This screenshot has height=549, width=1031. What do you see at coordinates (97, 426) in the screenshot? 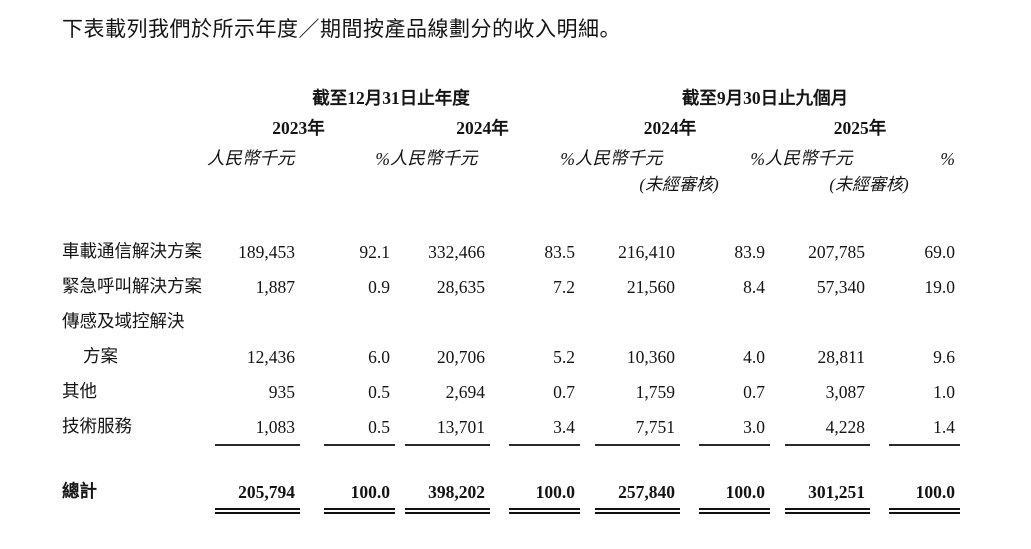
I see `row-label: 技術服務` at bounding box center [97, 426].